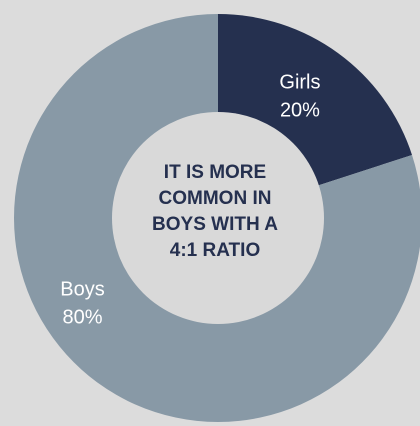 This screenshot has height=426, width=420. Describe the element at coordinates (82, 317) in the screenshot. I see `slice-value-boys: 80%` at that location.